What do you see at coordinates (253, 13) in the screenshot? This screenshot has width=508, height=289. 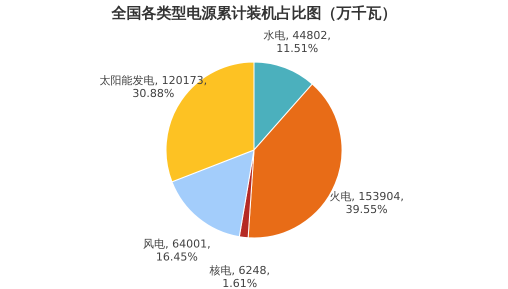 I see `chart-title: 全国各类型电源累计装机占比图（万千瓦）` at bounding box center [253, 13].